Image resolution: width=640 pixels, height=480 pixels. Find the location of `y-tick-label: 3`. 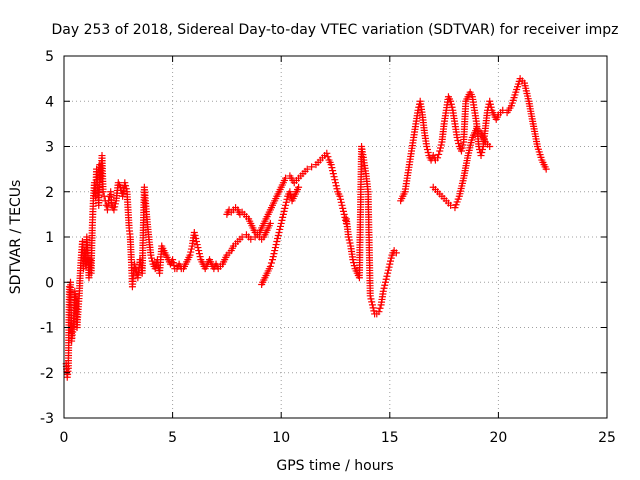

y-tick-label: 3 is located at coordinates (49, 148).